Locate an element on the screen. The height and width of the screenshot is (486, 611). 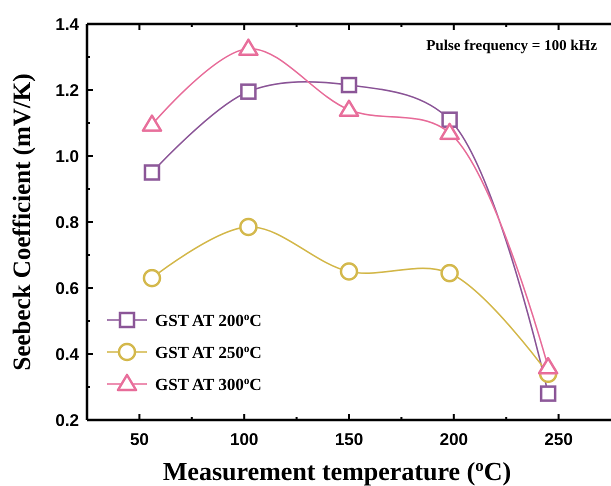
y-tick-label: 0.6 is located at coordinates (67, 288).